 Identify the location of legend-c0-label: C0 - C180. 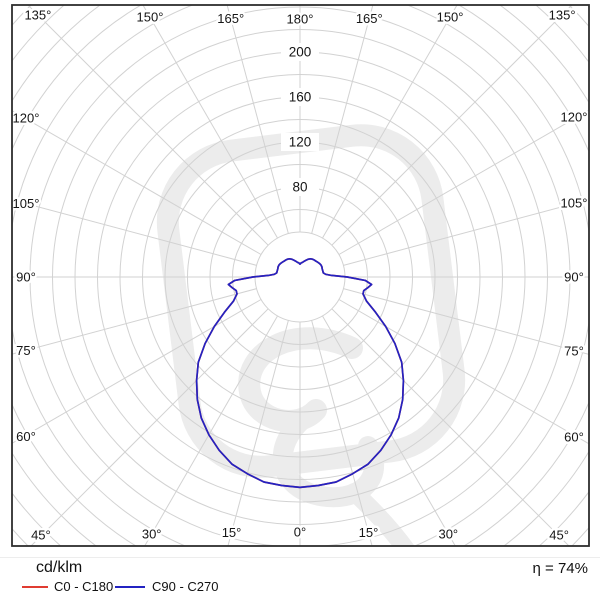
(84, 586).